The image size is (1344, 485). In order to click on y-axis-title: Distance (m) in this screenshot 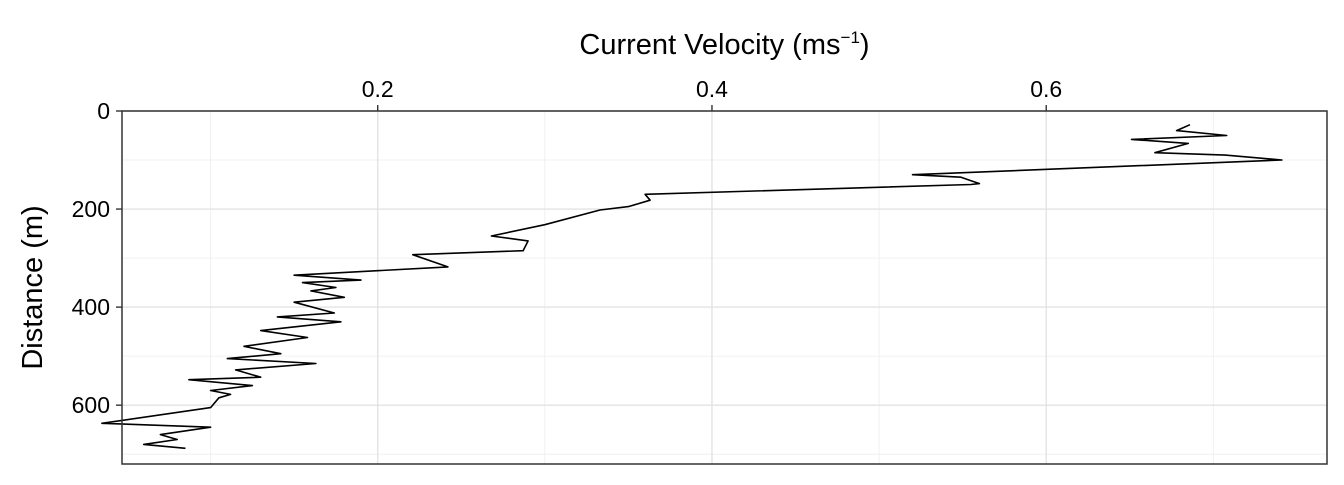, I will do `click(33, 287)`.